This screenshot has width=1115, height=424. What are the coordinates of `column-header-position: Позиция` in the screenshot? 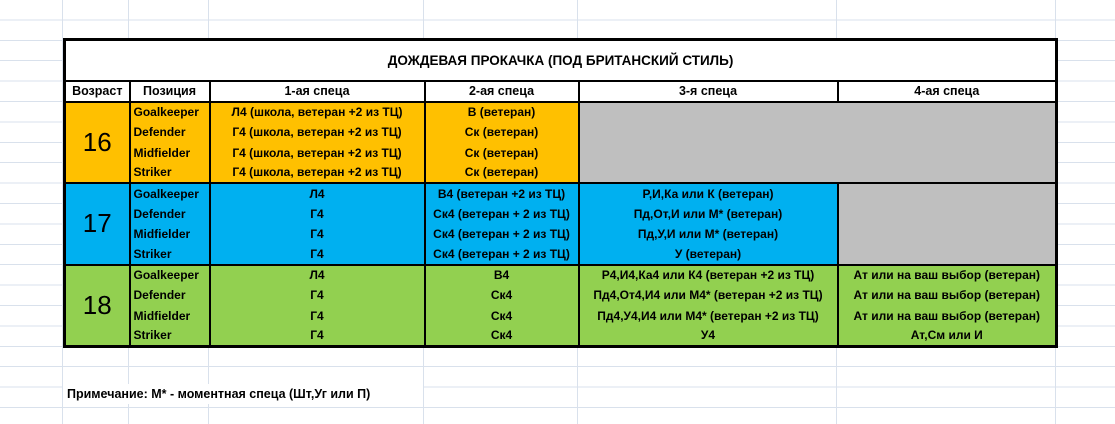 It's located at (169, 91).